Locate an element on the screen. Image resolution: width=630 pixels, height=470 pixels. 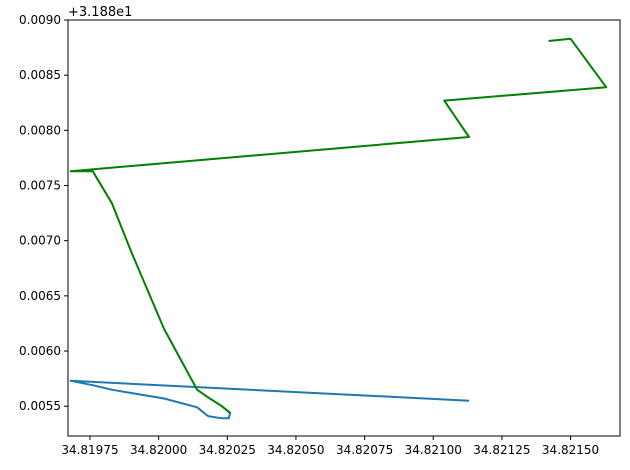
x-tick-label: 34.82025 is located at coordinates (227, 450).